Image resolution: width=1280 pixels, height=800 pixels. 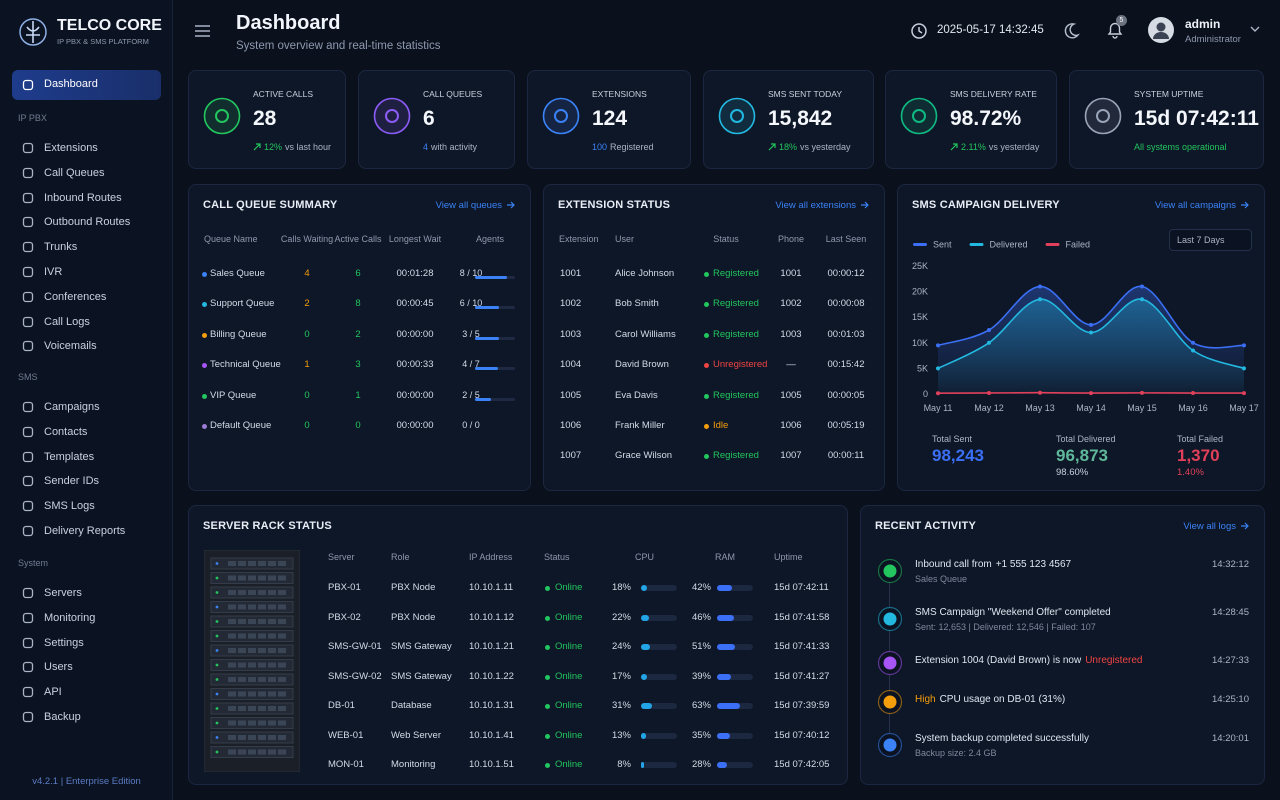 What do you see at coordinates (307, 304) in the screenshot?
I see `calls-waiting: 2` at bounding box center [307, 304].